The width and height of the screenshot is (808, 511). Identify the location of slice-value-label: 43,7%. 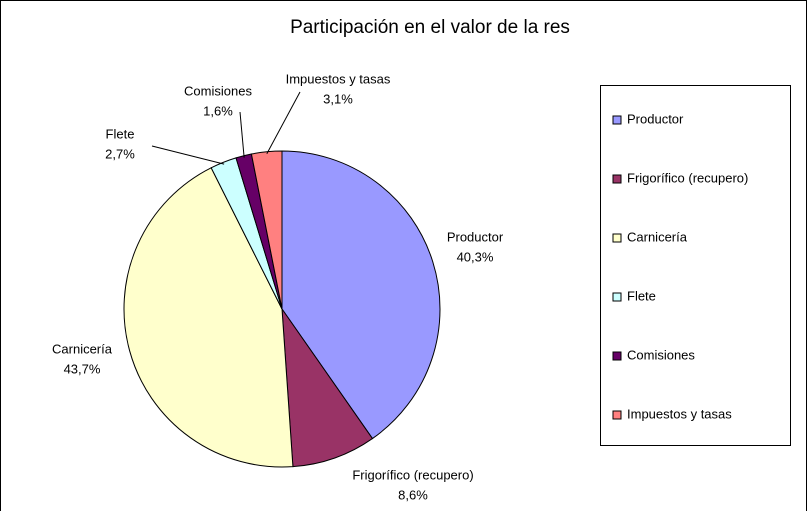
(82, 368).